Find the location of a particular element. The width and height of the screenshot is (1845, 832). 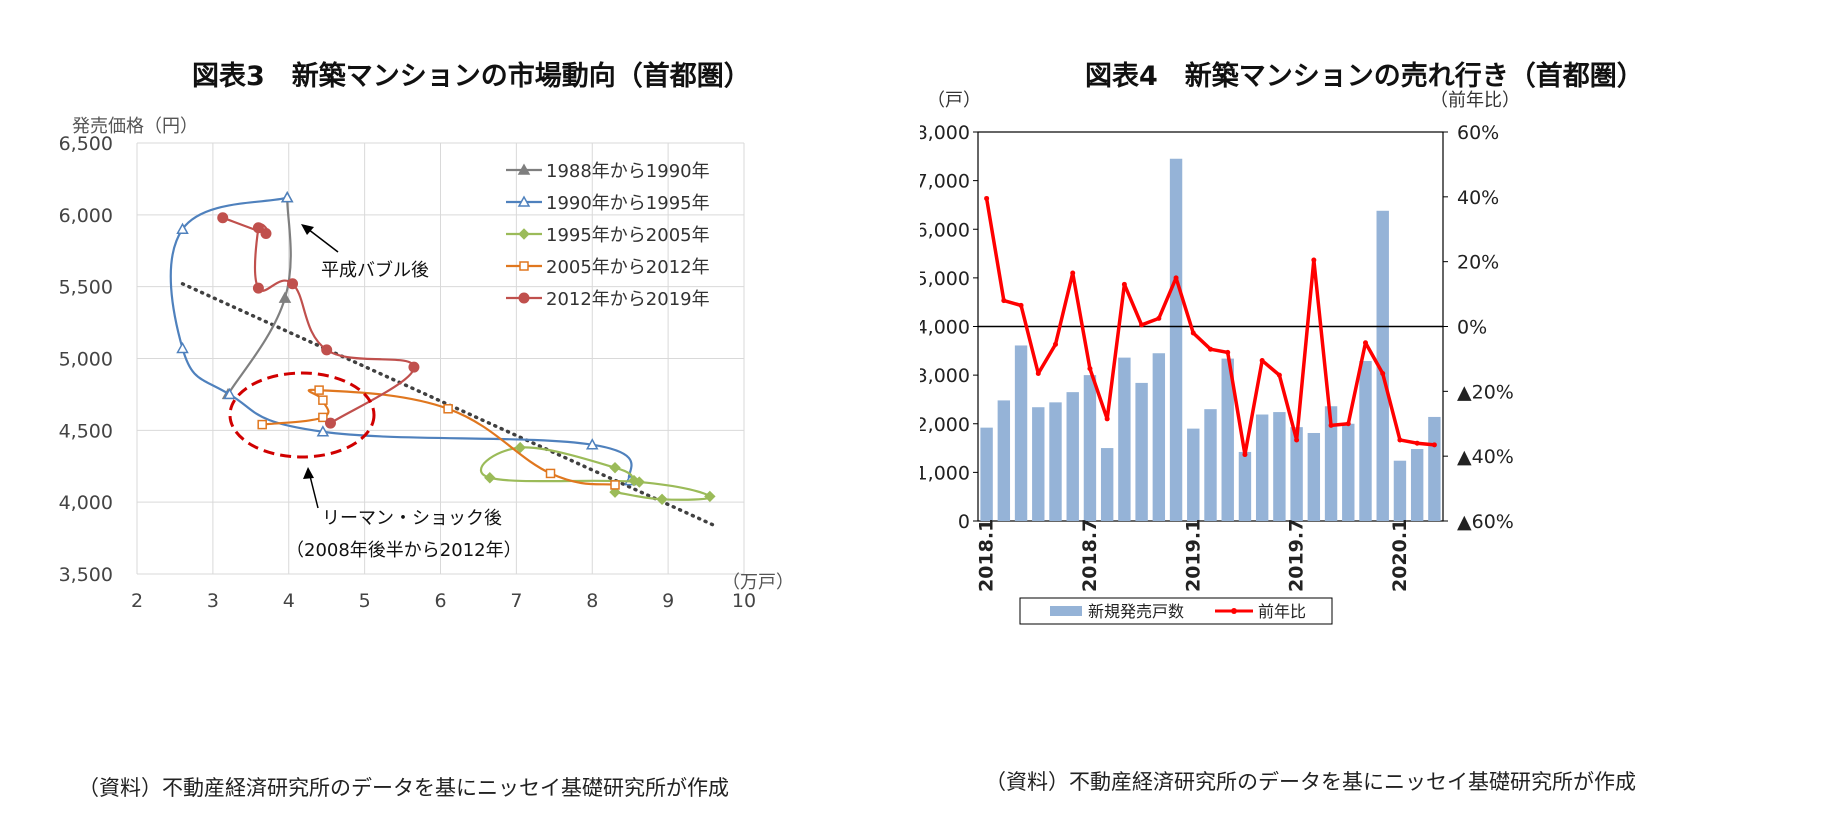

left-source-note: （資料）不動産経済研究所のデータを基にニッセイ基礎研究所が作成 is located at coordinates (403, 788).